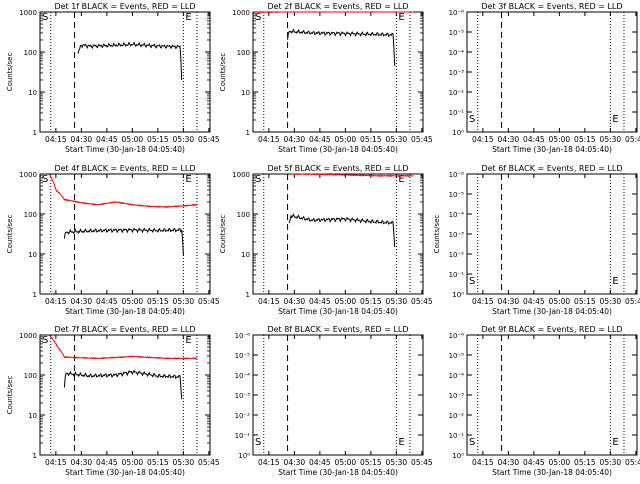 The width and height of the screenshot is (640, 484). Describe the element at coordinates (30, 53) in the screenshot. I see `y-tick-label: 100` at that location.